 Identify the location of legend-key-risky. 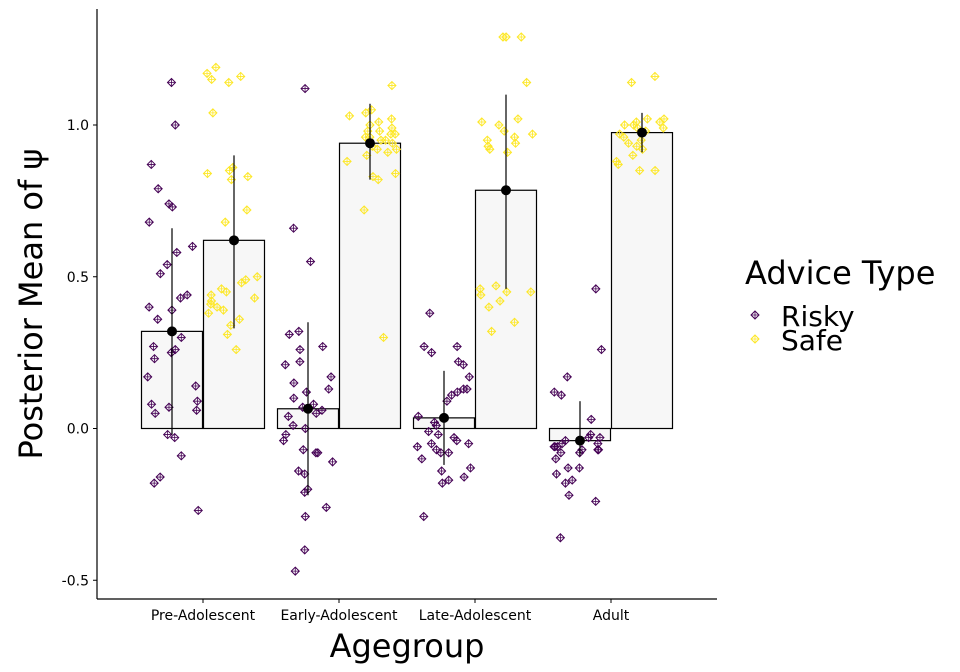
(755, 315).